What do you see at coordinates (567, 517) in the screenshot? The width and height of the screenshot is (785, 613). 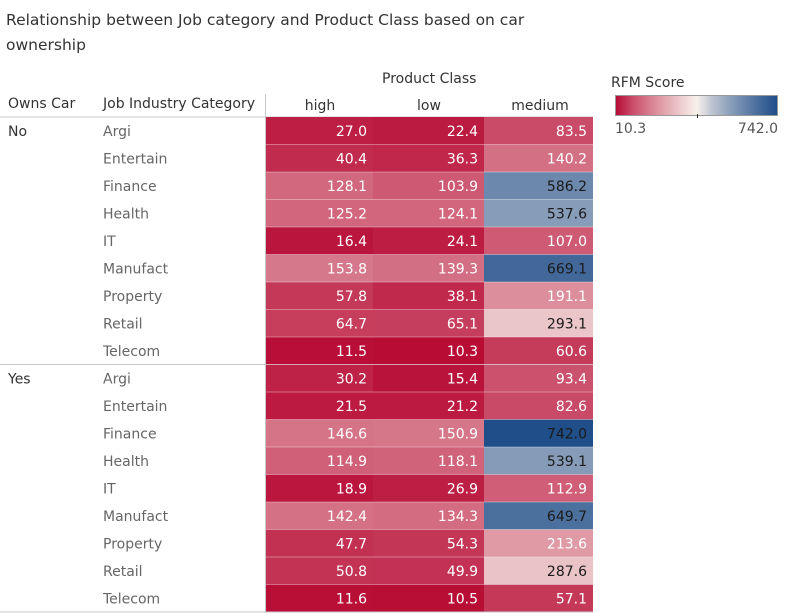 I see `cell-value-label: 649.7` at bounding box center [567, 517].